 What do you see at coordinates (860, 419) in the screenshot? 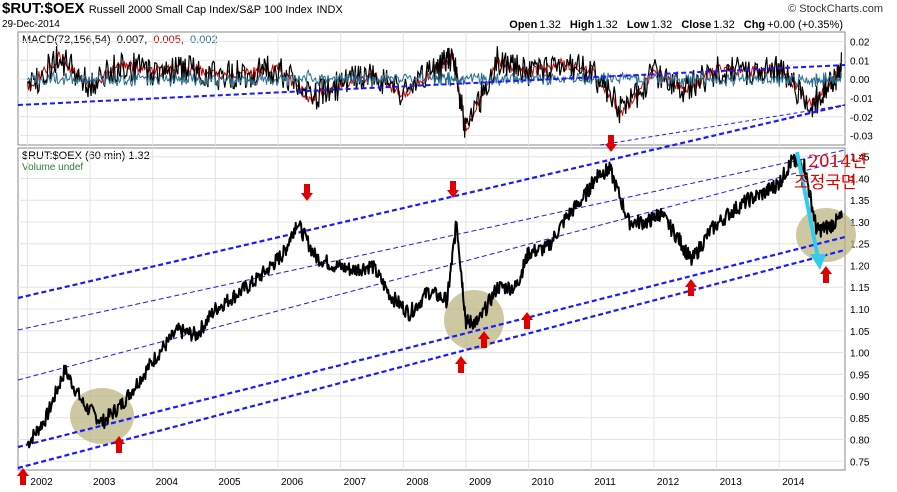
I see `price-tick-label: 0.85` at bounding box center [860, 419].